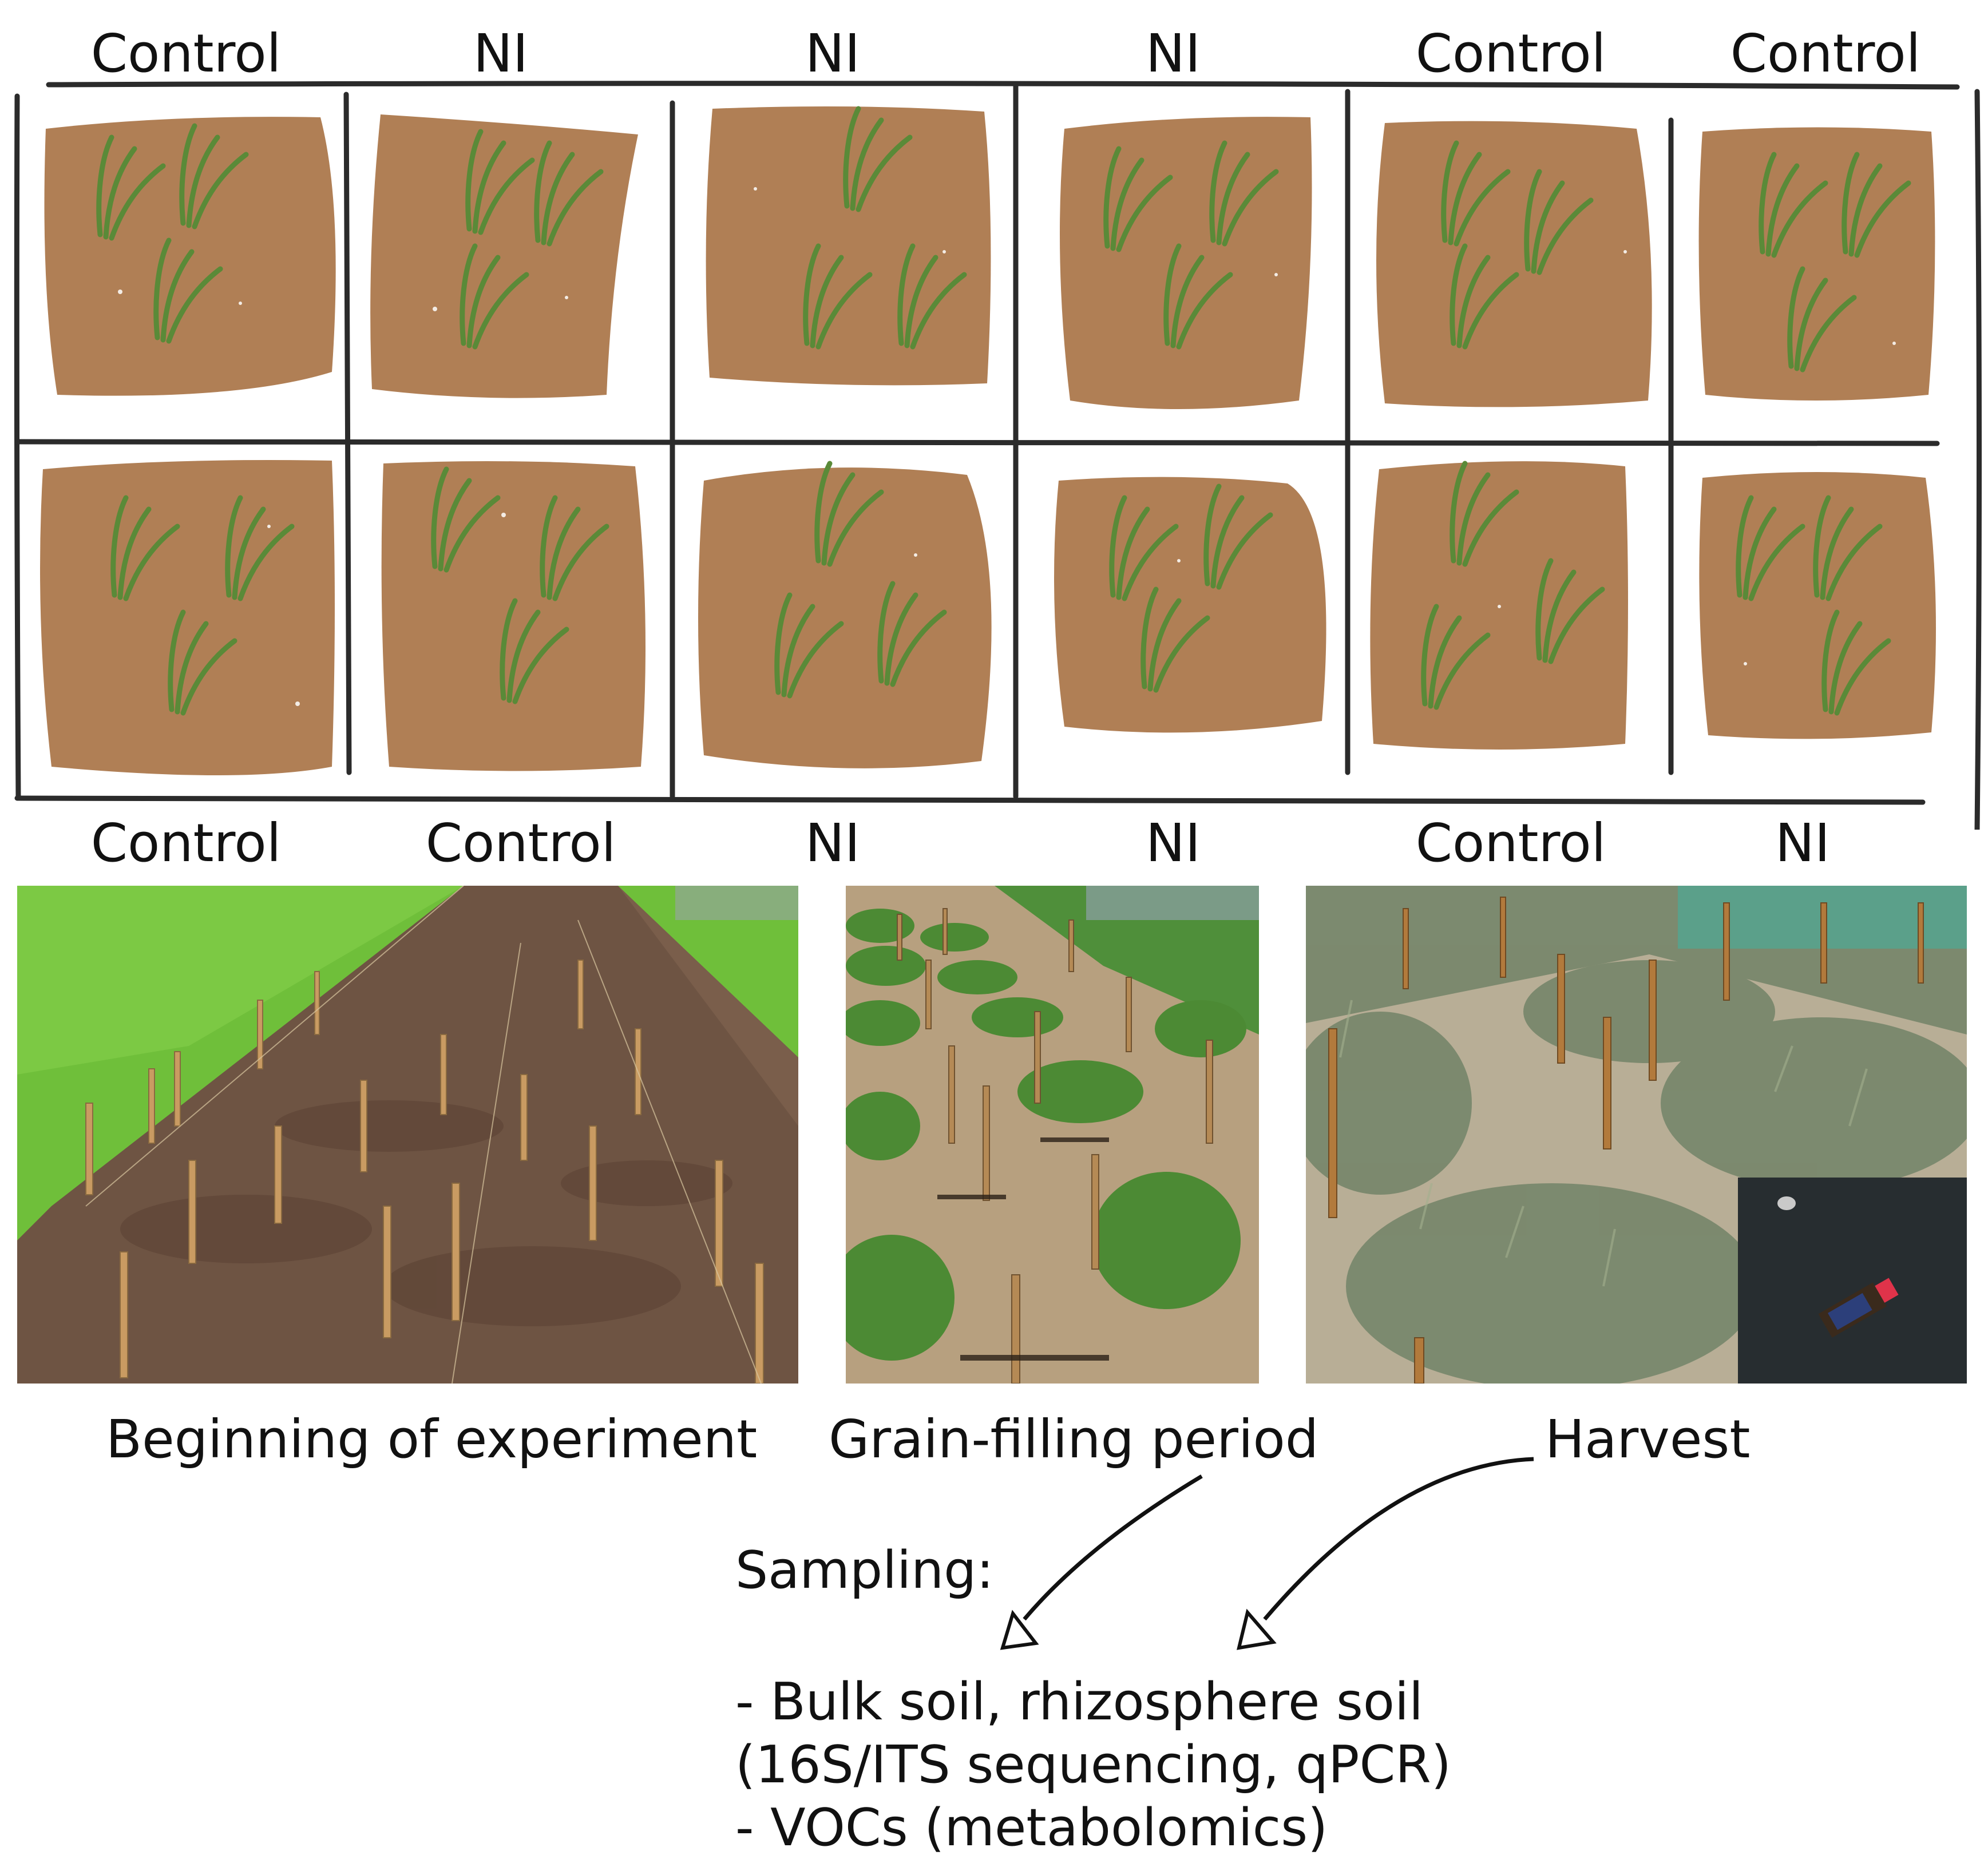 This screenshot has width=1988, height=1871. I want to click on photo-beginning-of-experiment, so click(407, 1135).